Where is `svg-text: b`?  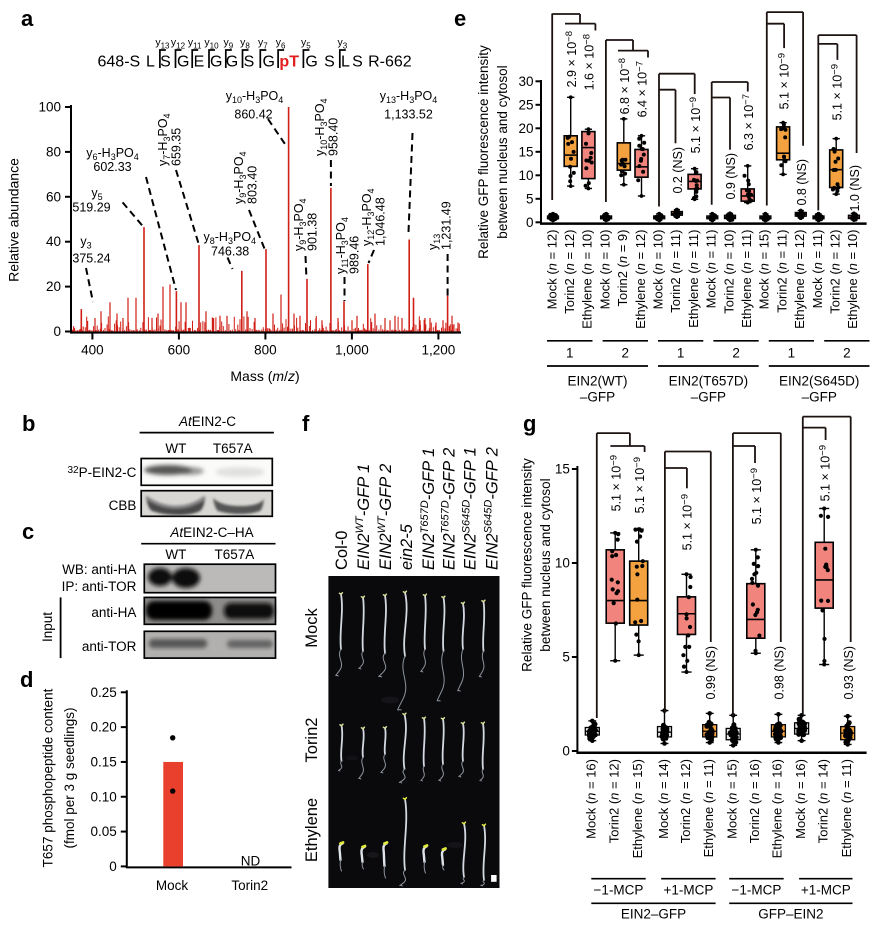 svg-text: b is located at coordinates (28, 423).